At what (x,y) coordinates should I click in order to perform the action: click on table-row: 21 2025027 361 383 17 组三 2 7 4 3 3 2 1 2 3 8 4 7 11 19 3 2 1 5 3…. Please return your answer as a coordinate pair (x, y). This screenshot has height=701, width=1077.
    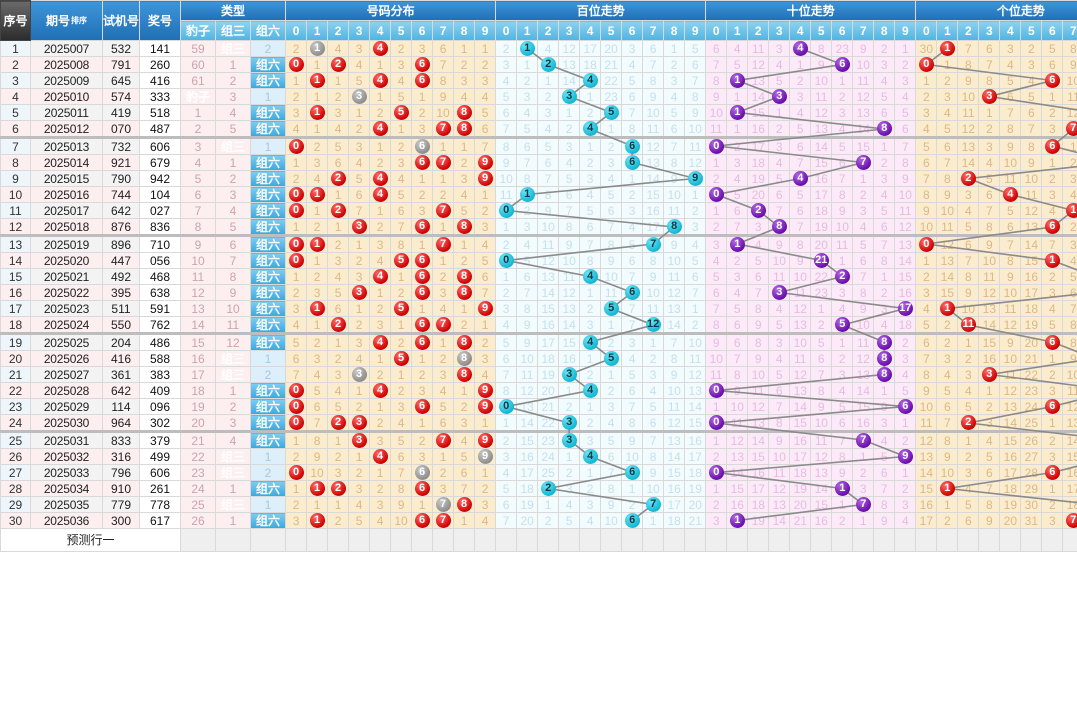
    Looking at the image, I should click on (538, 374).